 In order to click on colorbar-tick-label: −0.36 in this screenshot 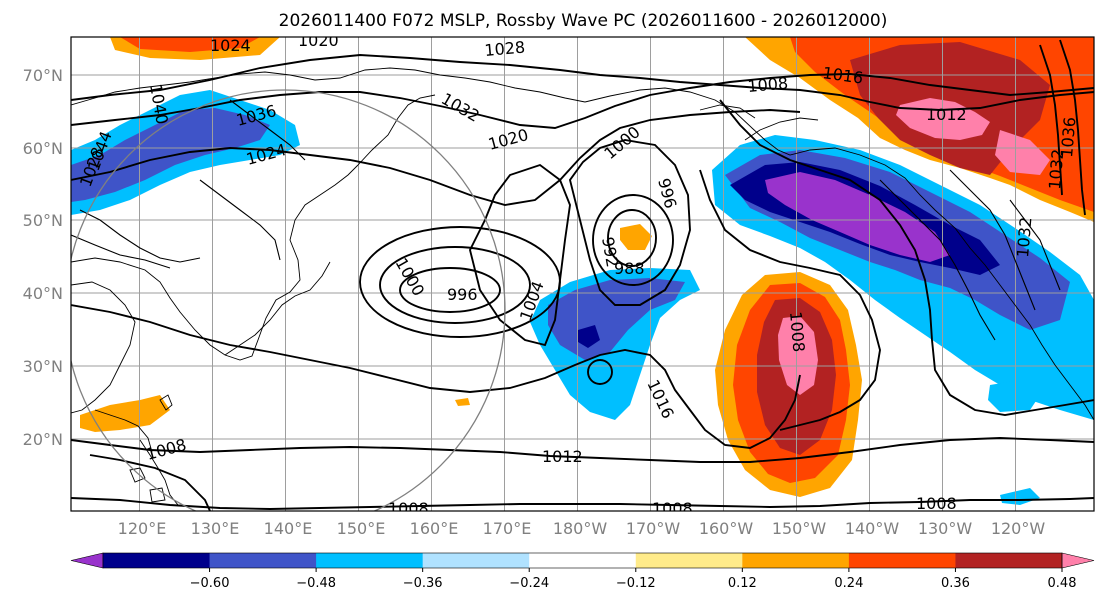, I will do `click(423, 583)`.